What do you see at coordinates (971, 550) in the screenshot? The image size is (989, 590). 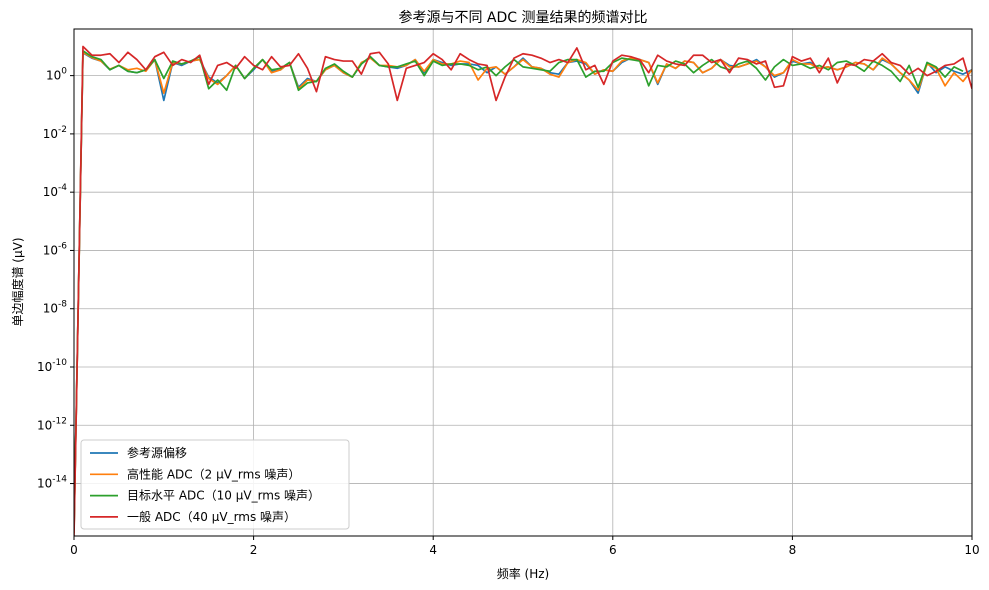 I see `x-tick-label: 10` at bounding box center [971, 550].